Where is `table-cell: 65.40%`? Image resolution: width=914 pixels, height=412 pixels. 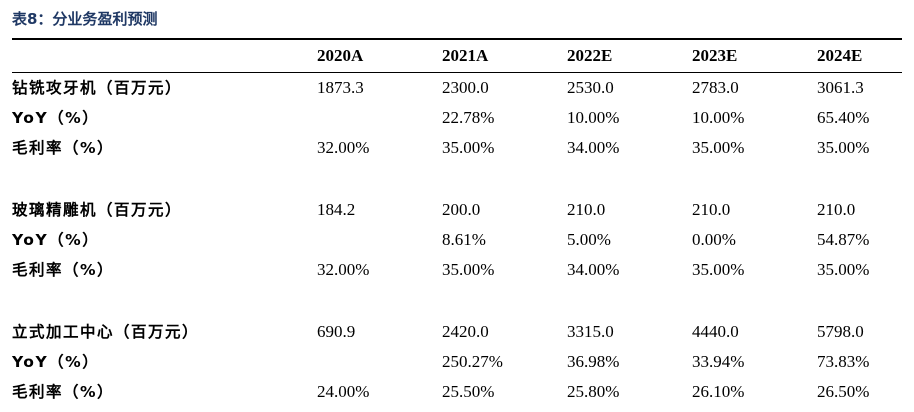
table-cell: 65.40% is located at coordinates (843, 117).